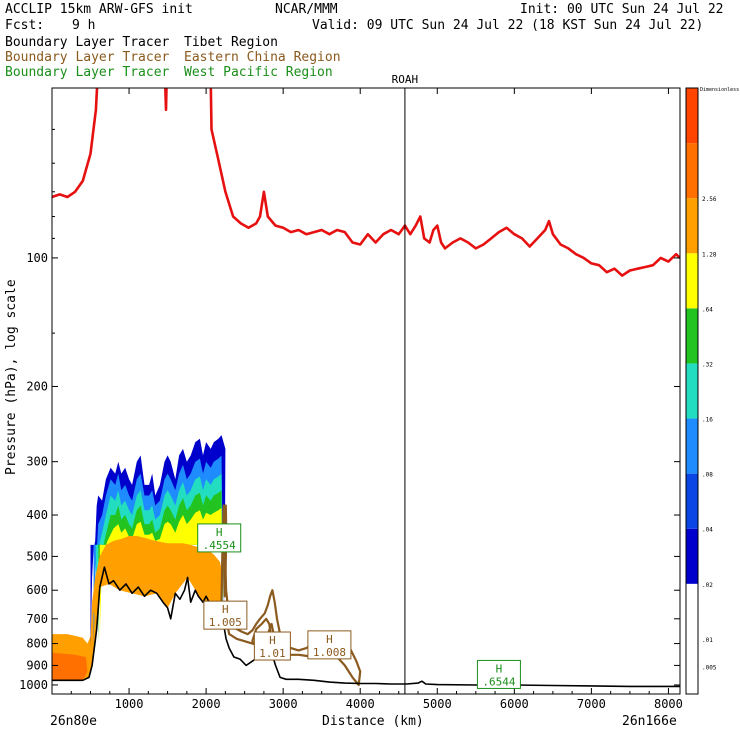  I want to click on colorbar-label-3: .04, so click(707, 530).